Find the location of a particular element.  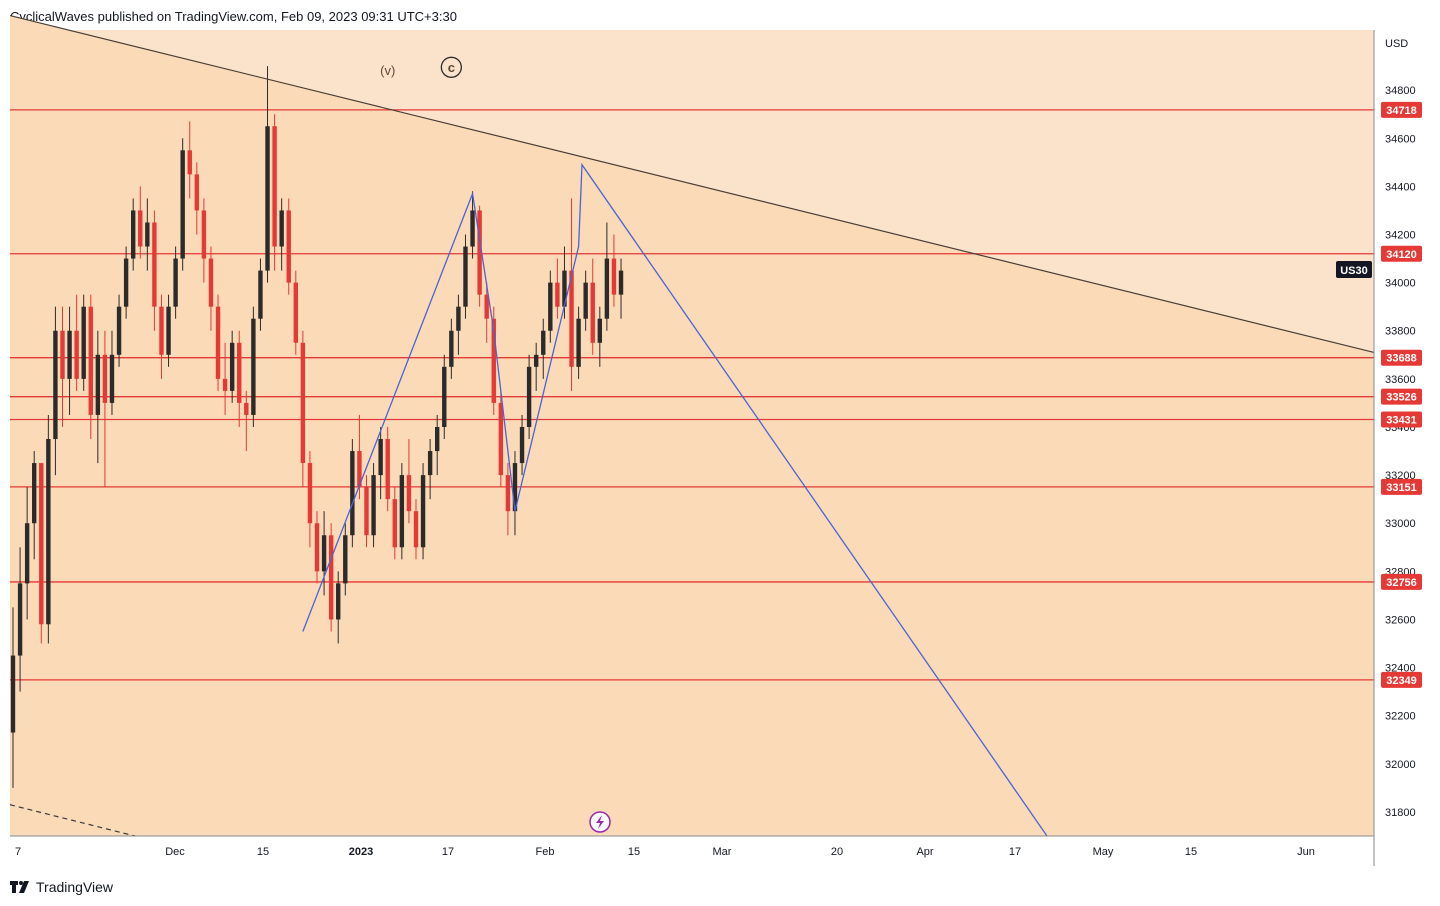

level-price-label: 33431 is located at coordinates (1401, 421).